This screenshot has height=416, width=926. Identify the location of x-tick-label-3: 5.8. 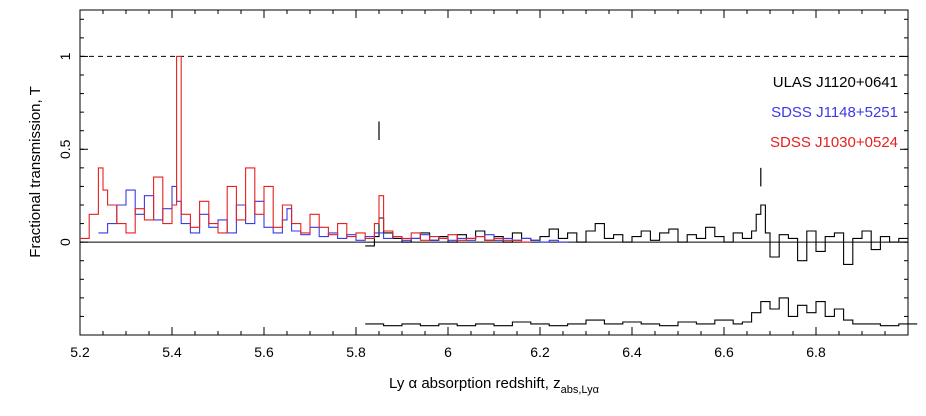
(356, 352).